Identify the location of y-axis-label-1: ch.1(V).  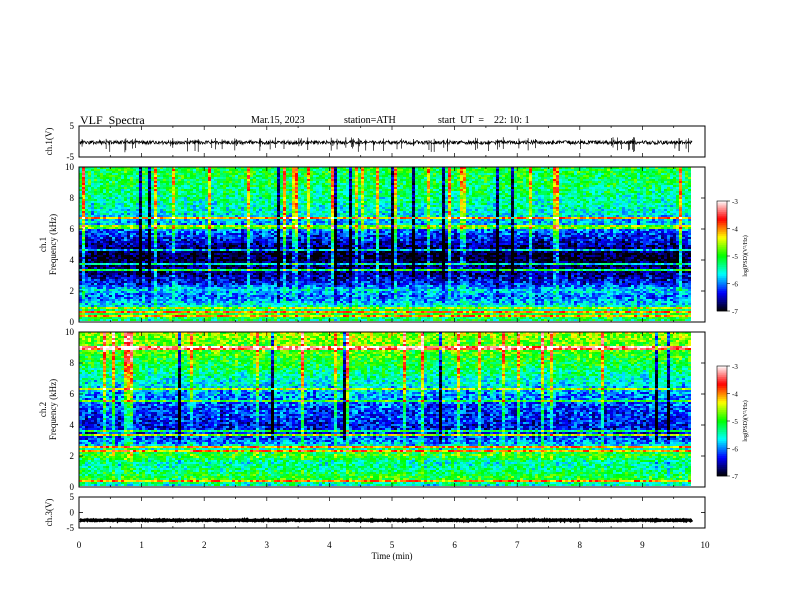
(49, 142).